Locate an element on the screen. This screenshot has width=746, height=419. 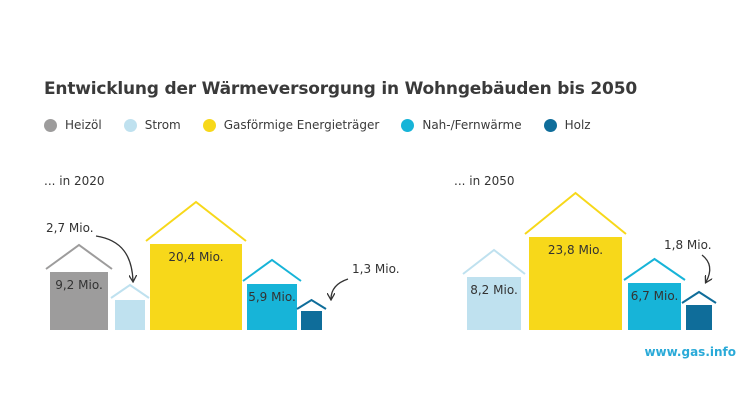
data-label-heizoel-2020: 9,2 Mio. is located at coordinates (79, 285).